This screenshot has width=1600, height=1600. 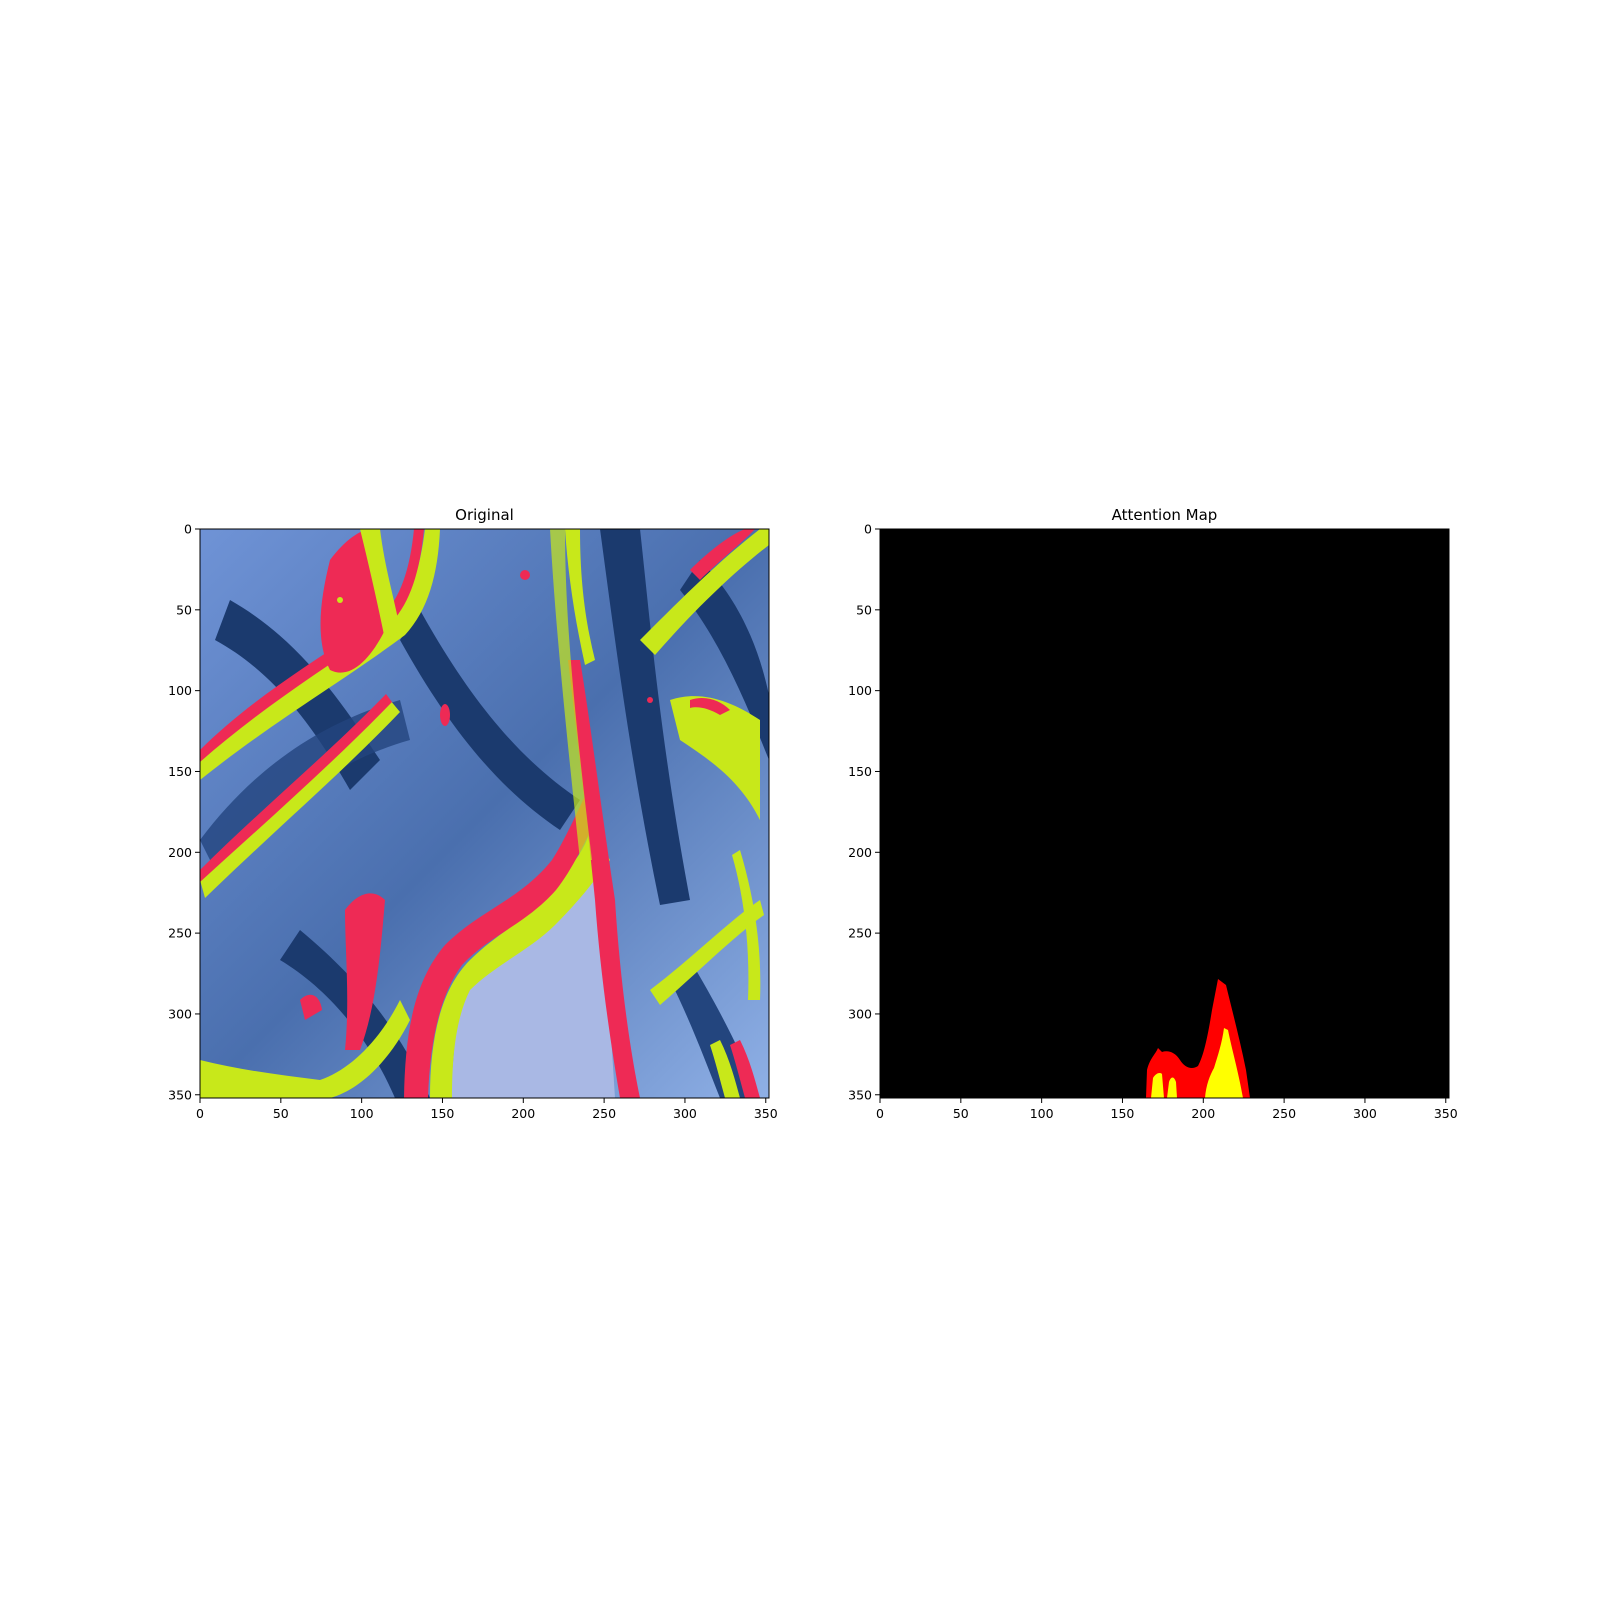 What do you see at coordinates (484, 515) in the screenshot?
I see `title-original: Original` at bounding box center [484, 515].